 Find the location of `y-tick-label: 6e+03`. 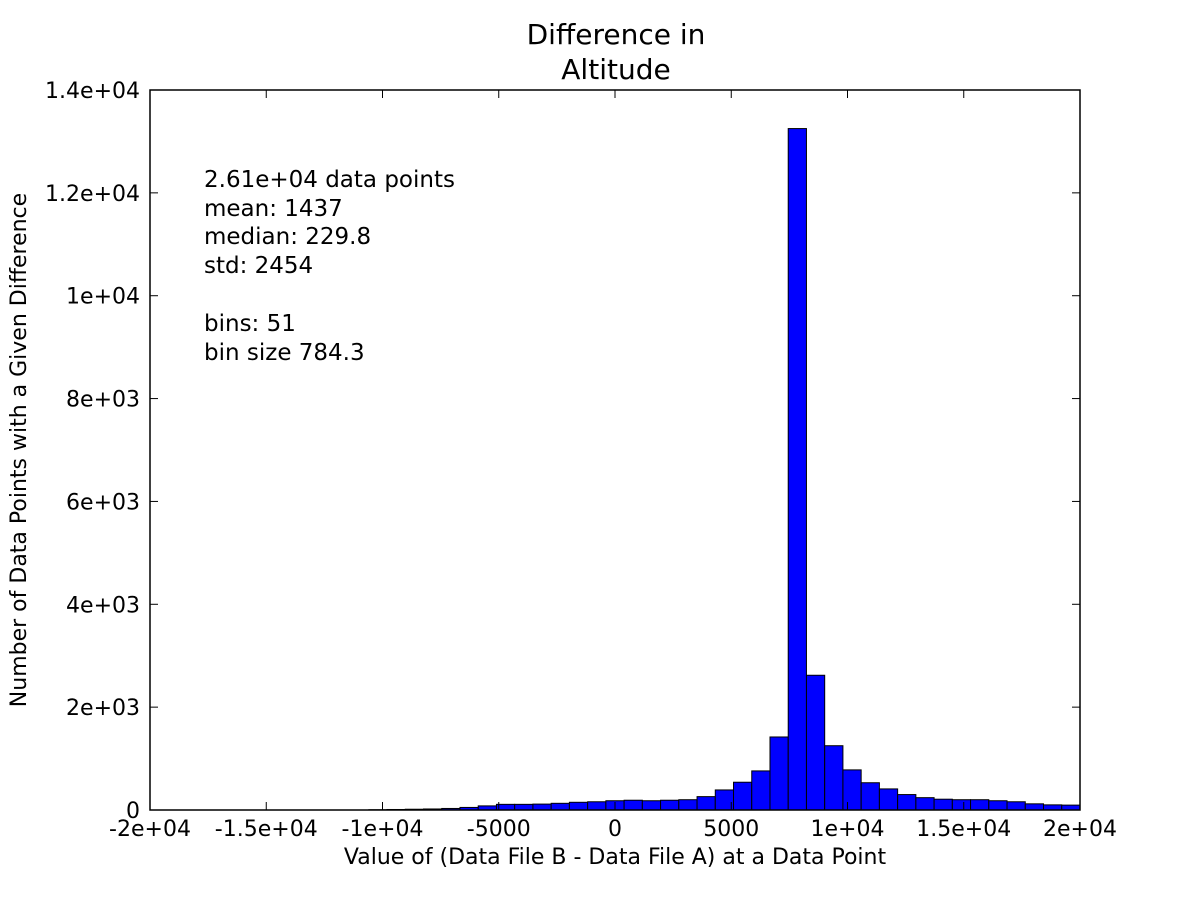

y-tick-label: 6e+03 is located at coordinates (103, 502).